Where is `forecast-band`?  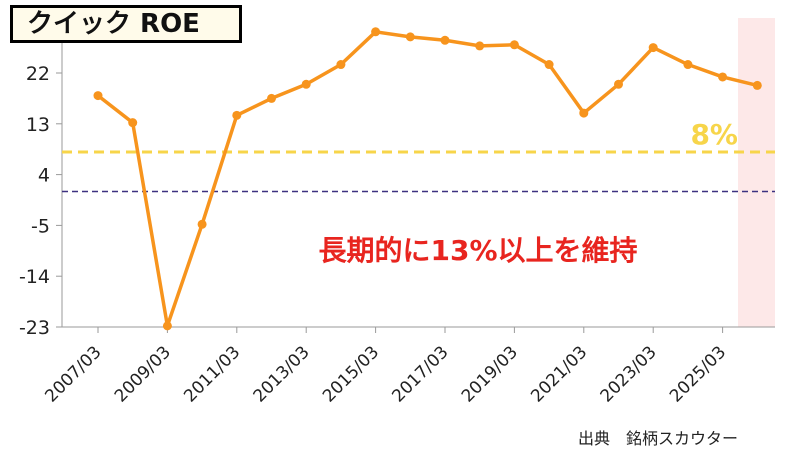 forecast-band is located at coordinates (756, 172).